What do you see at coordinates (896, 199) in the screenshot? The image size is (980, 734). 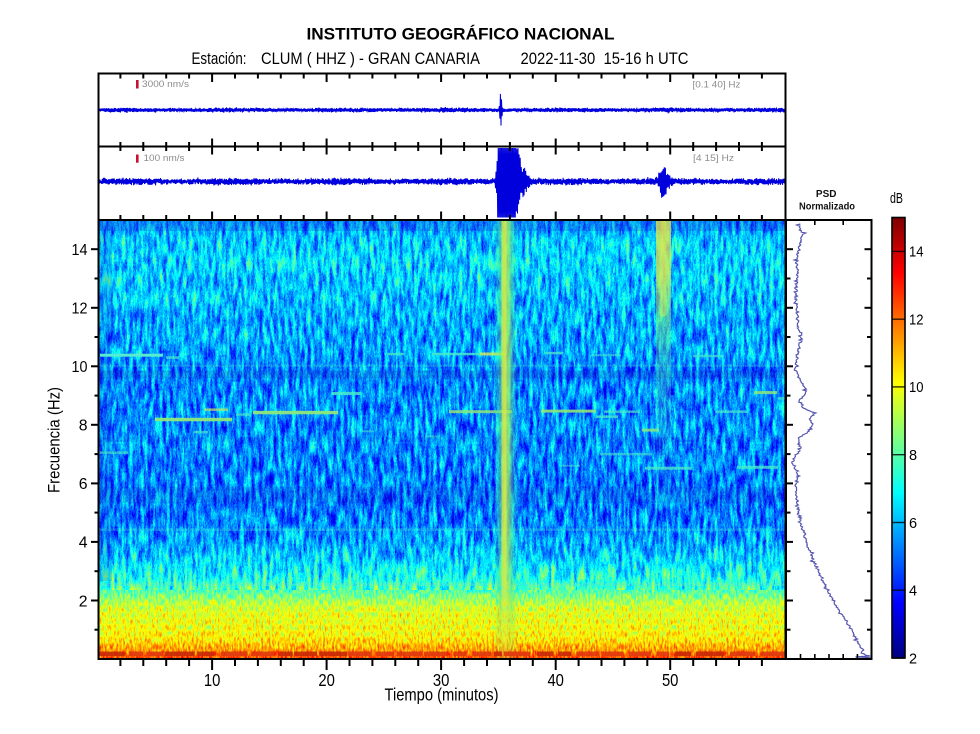 I see `svg-text: dB` at bounding box center [896, 199].